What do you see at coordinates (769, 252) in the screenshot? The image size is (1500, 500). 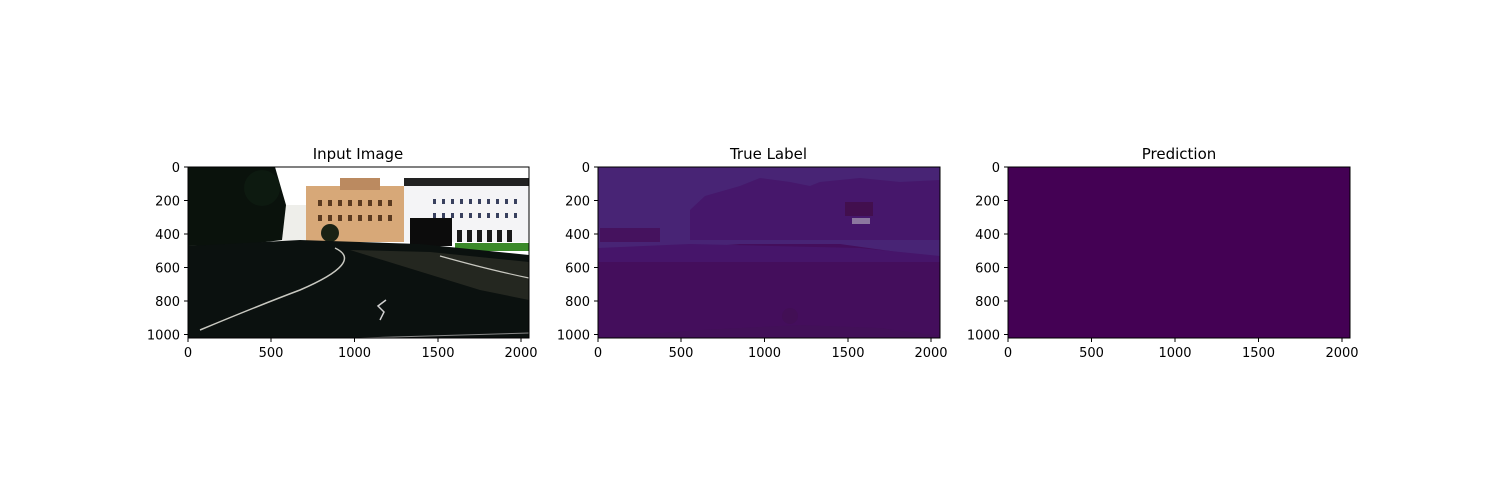 I see `true-label-map` at bounding box center [769, 252].